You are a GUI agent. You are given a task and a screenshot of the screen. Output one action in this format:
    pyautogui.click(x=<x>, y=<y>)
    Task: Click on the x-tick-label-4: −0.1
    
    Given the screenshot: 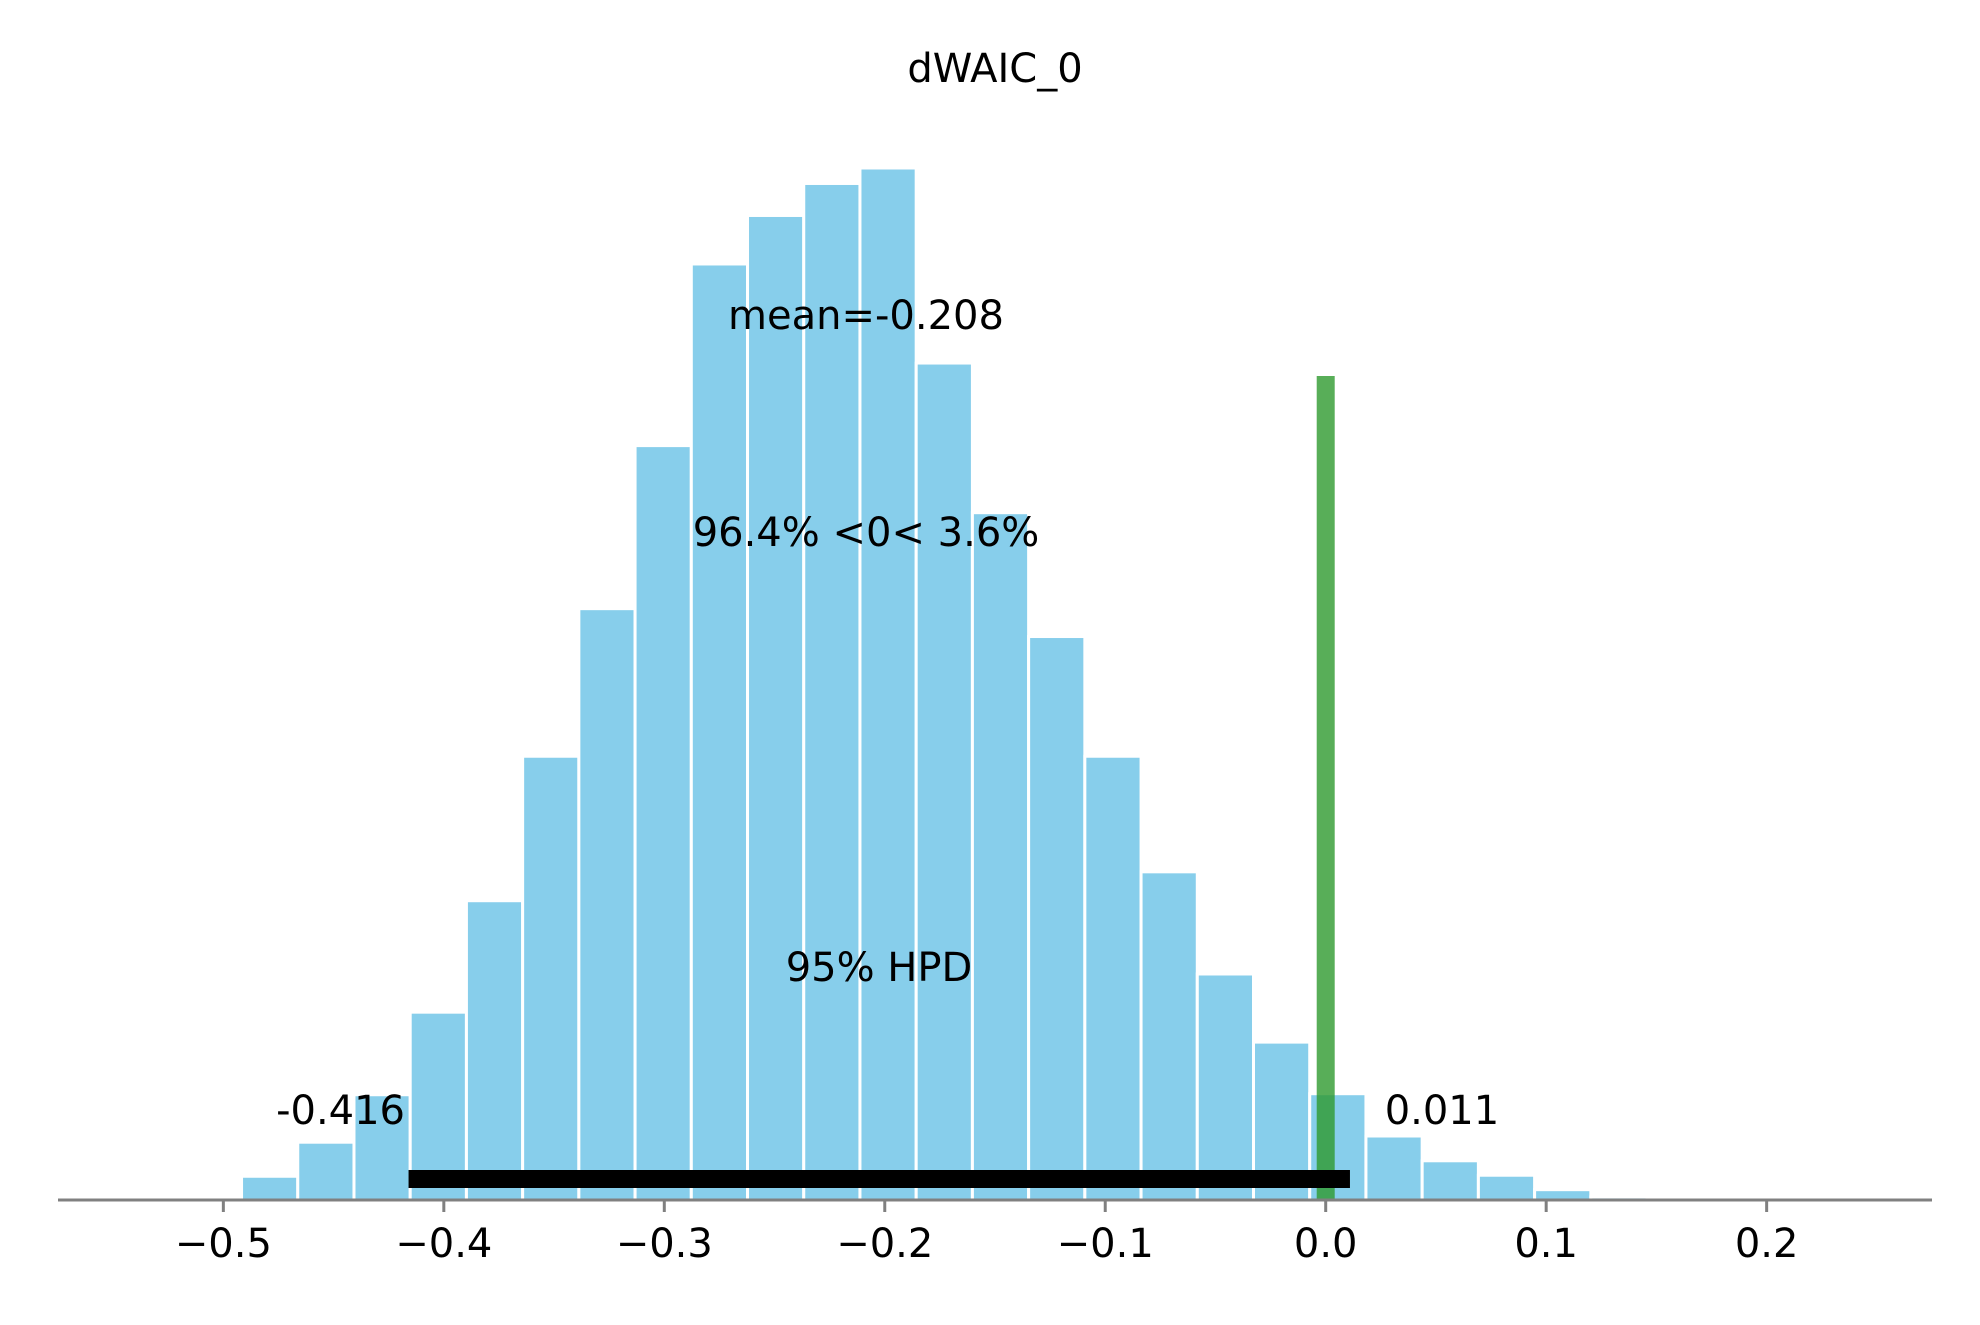 What is the action you would take?
    pyautogui.click(x=1105, y=1244)
    